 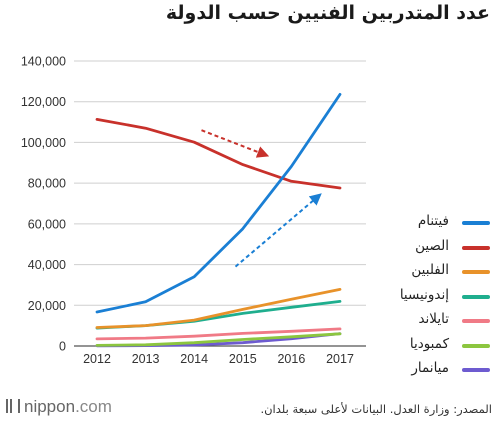 What do you see at coordinates (340, 359) in the screenshot?
I see `x-tick-label: 2017` at bounding box center [340, 359].